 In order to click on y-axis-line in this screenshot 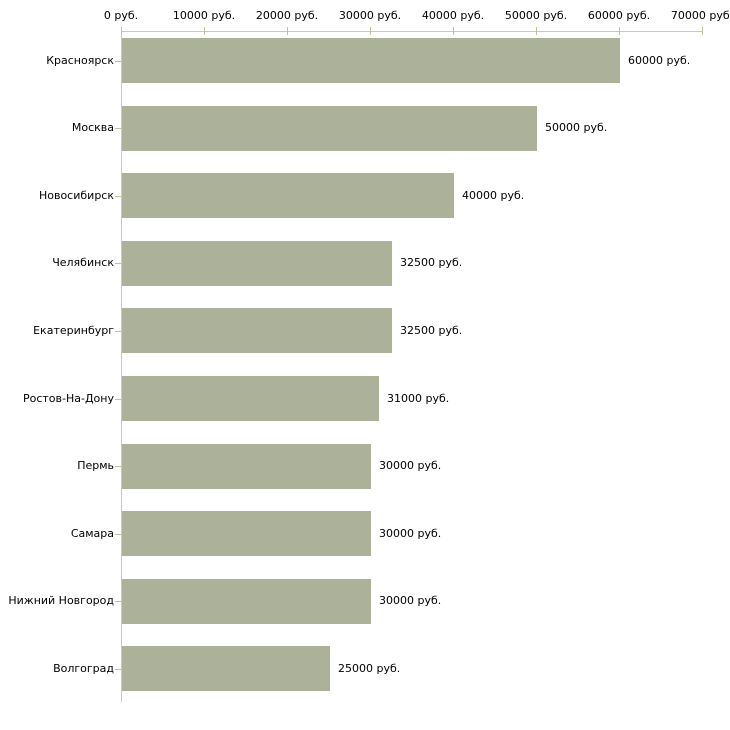, I will do `click(121, 366)`.